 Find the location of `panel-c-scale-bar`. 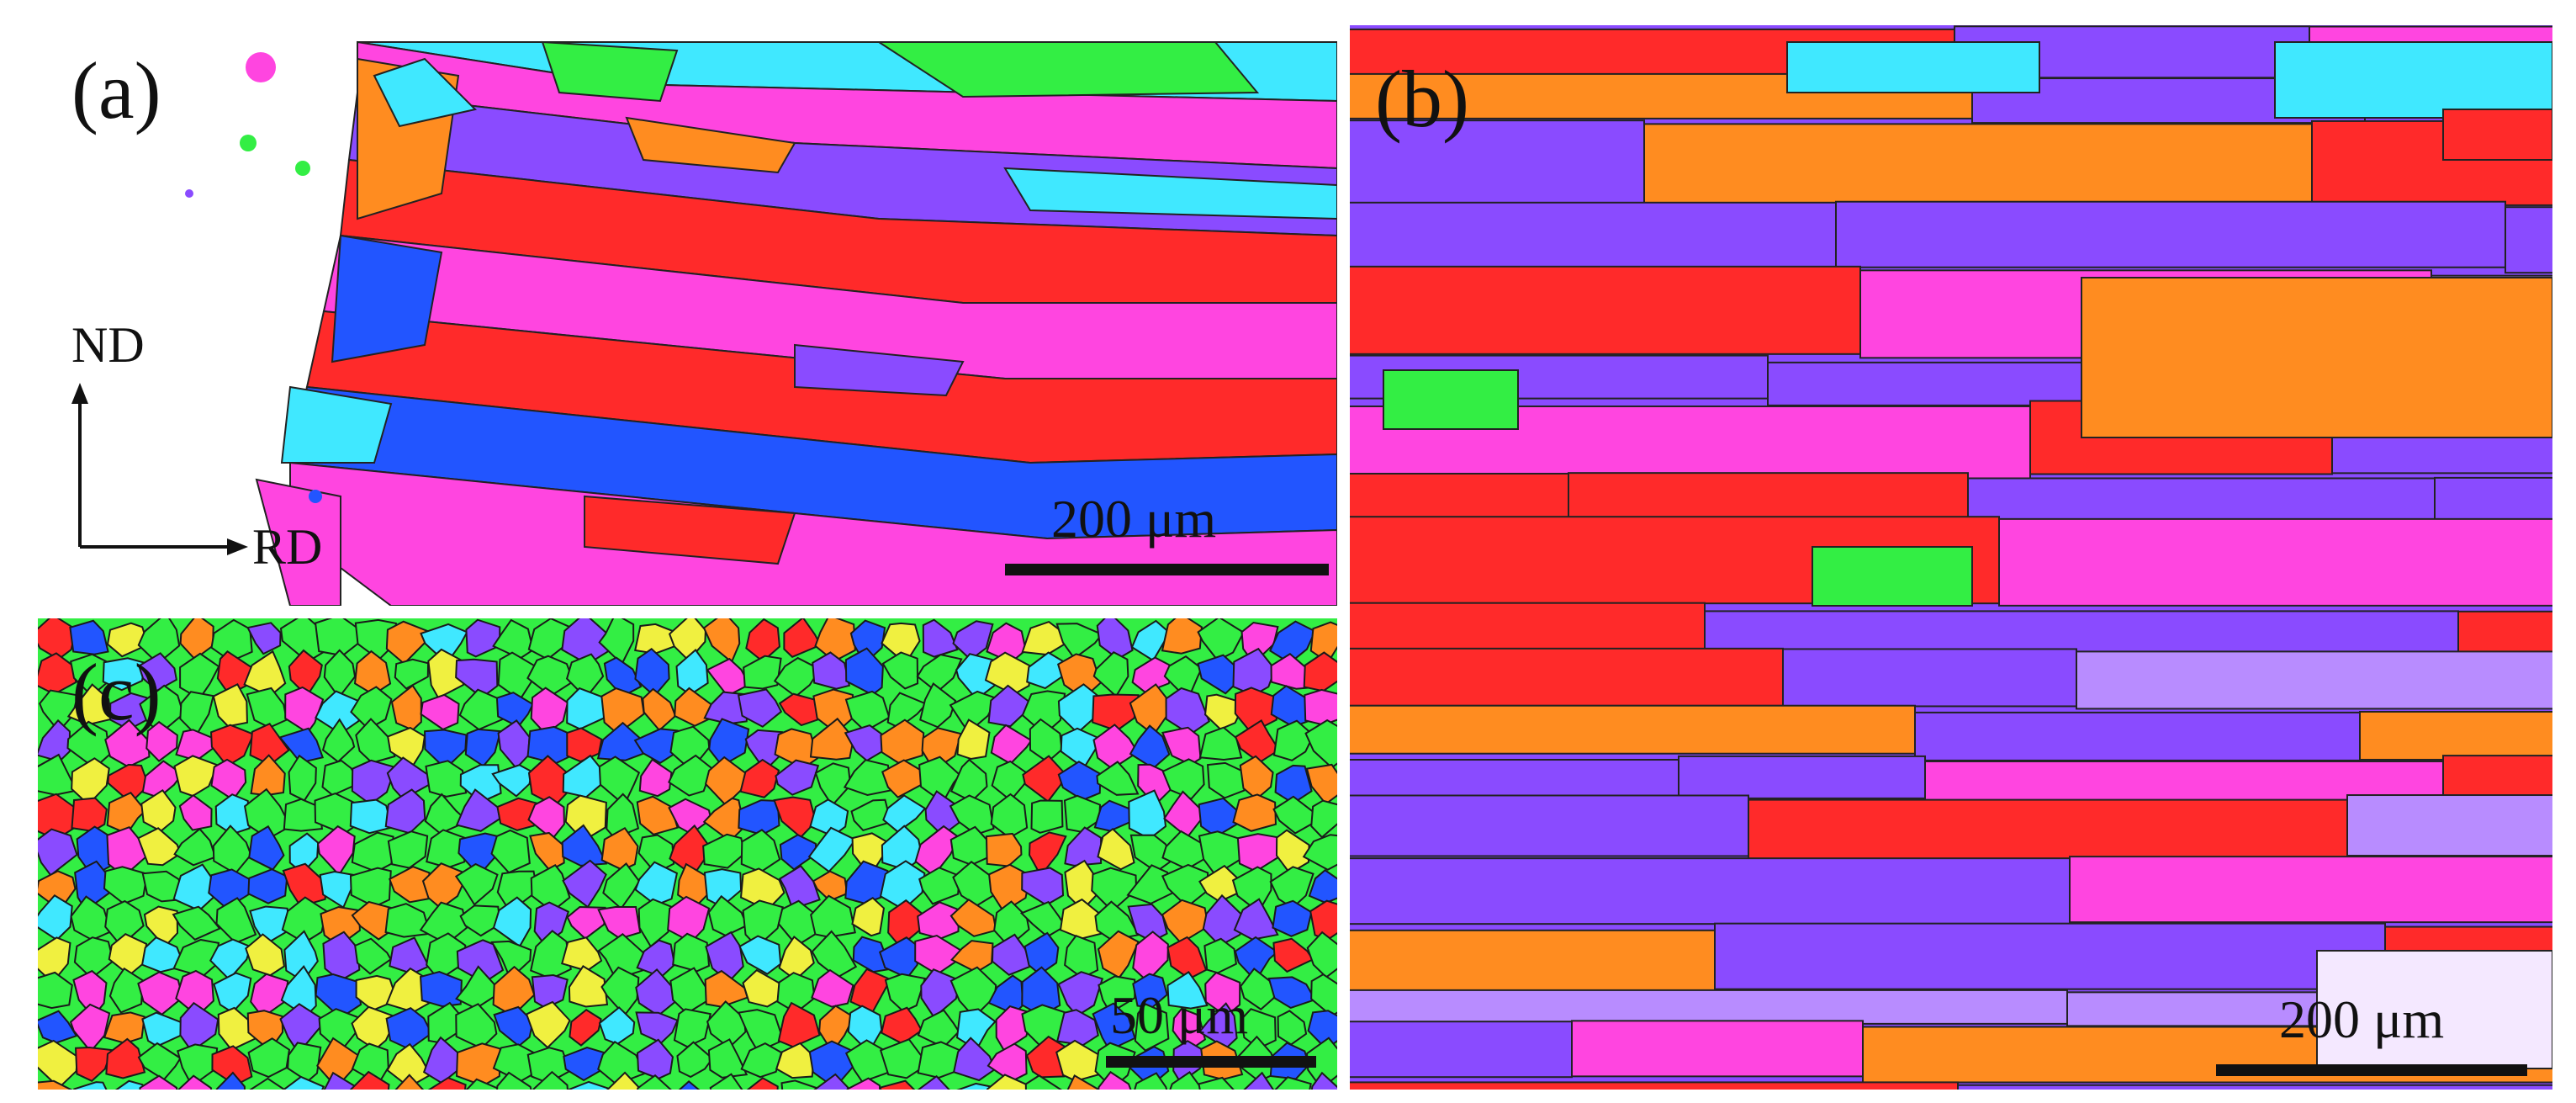

panel-c-scale-bar is located at coordinates (1211, 1062).